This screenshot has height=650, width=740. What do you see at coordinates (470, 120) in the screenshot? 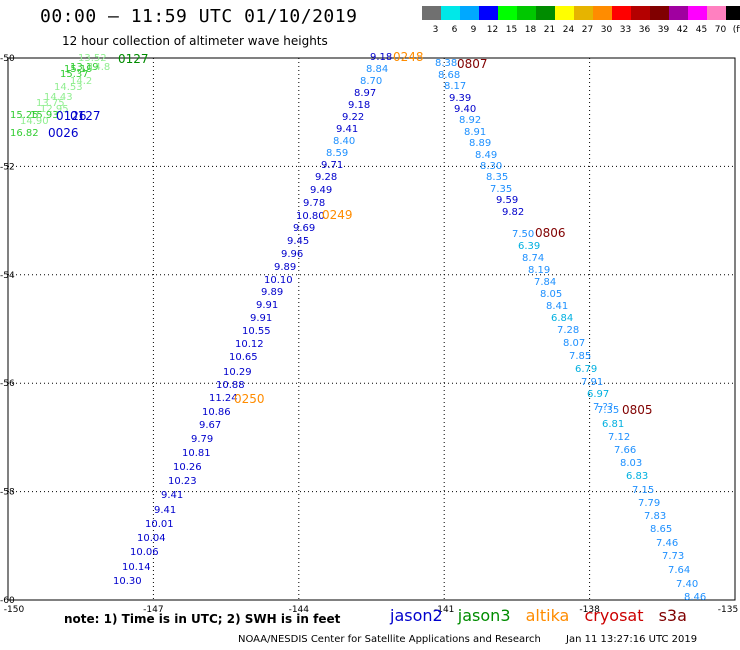
I see `wave-height-value: 8.92` at bounding box center [470, 120].